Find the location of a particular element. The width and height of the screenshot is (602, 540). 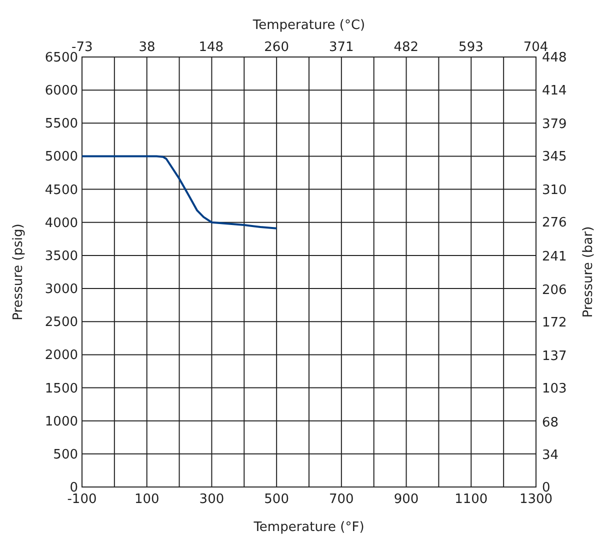

x2-tick-label: 371 is located at coordinates (341, 47).